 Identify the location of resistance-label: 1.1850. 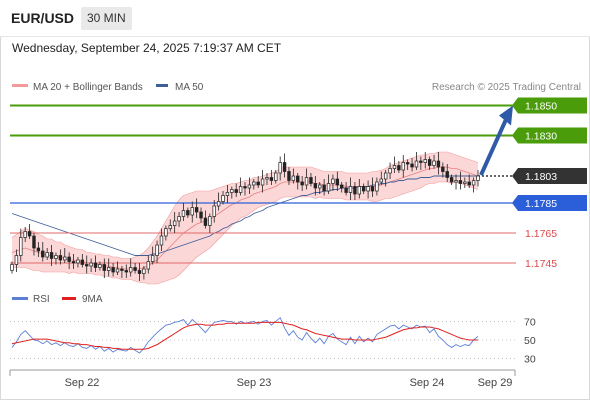
(541, 107).